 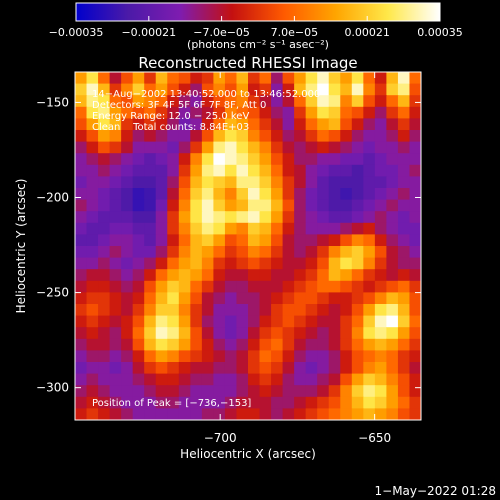 I want to click on annotation-detectors: Detectors: 3F 4F 5F 6F 7F 8F, Att 0, so click(x=179, y=105).